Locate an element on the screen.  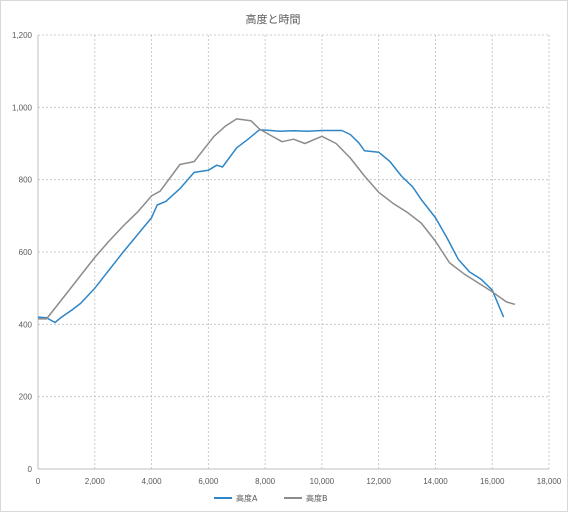
x-tick-label: 6,000 is located at coordinates (208, 481).